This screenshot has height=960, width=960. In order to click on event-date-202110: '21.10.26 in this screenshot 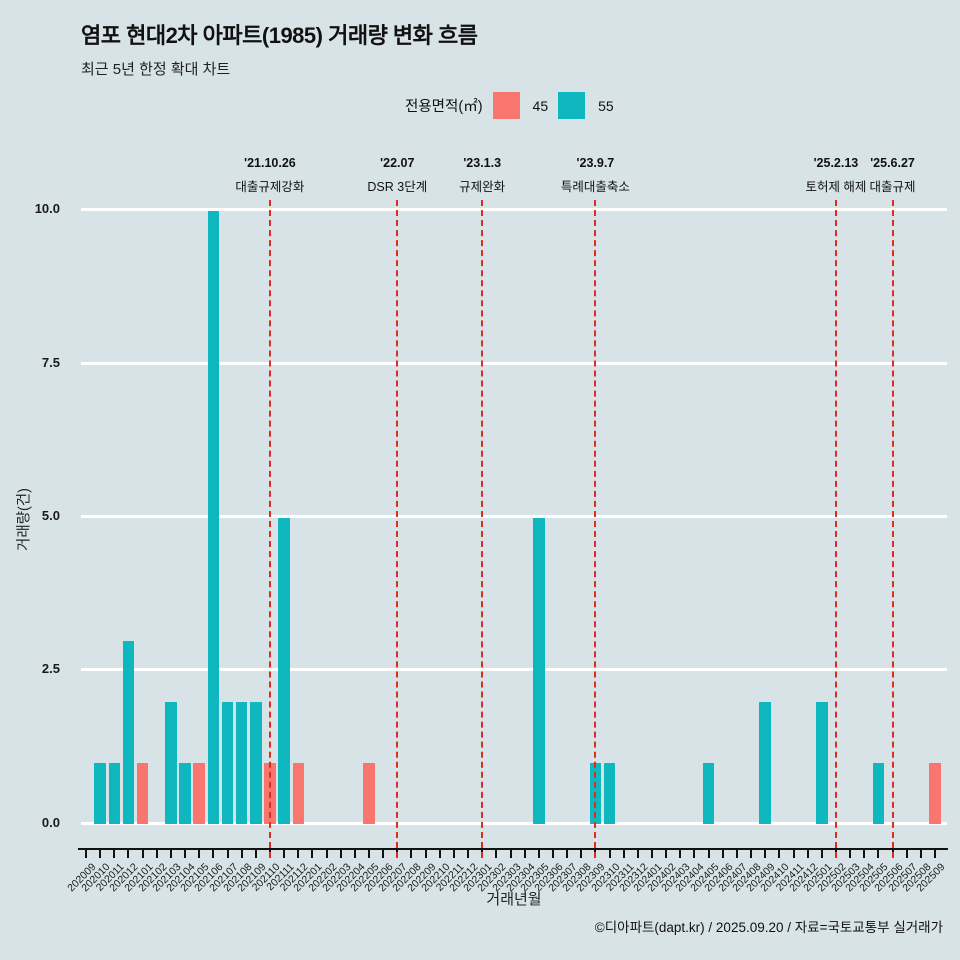, I will do `click(270, 163)`.